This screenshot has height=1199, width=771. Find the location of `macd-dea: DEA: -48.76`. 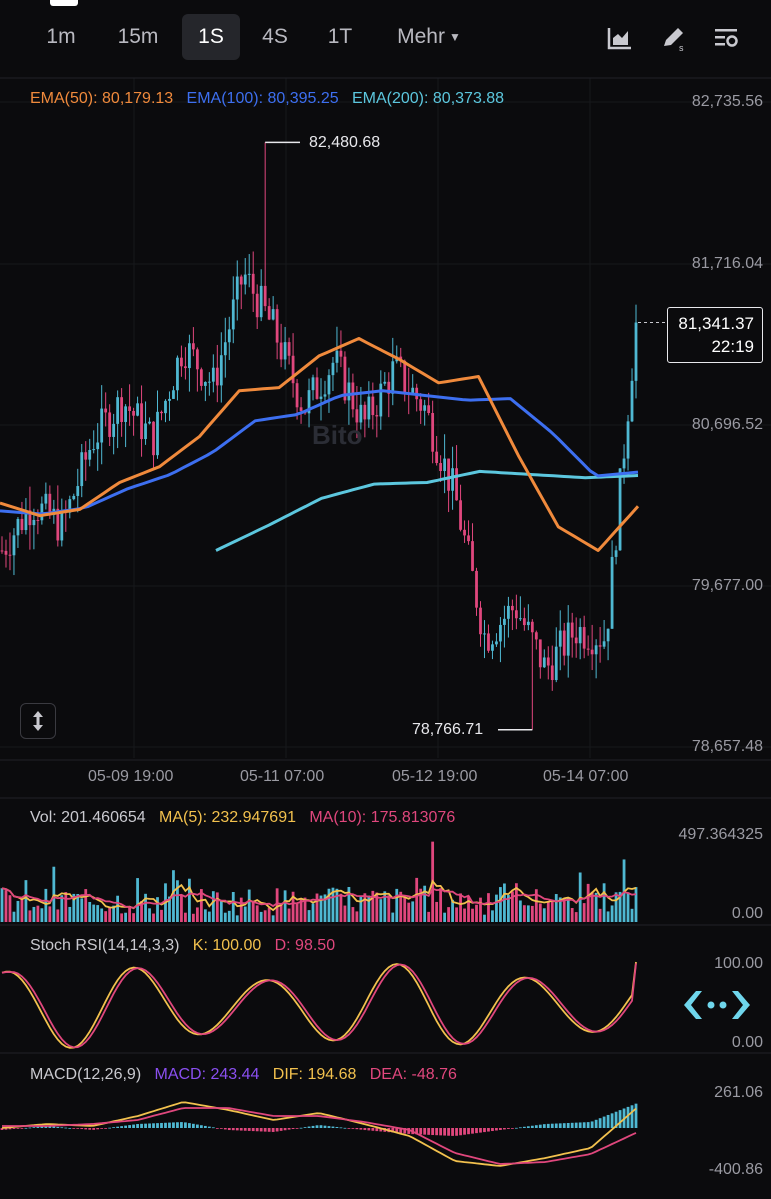

macd-dea: DEA: -48.76 is located at coordinates (413, 1074).